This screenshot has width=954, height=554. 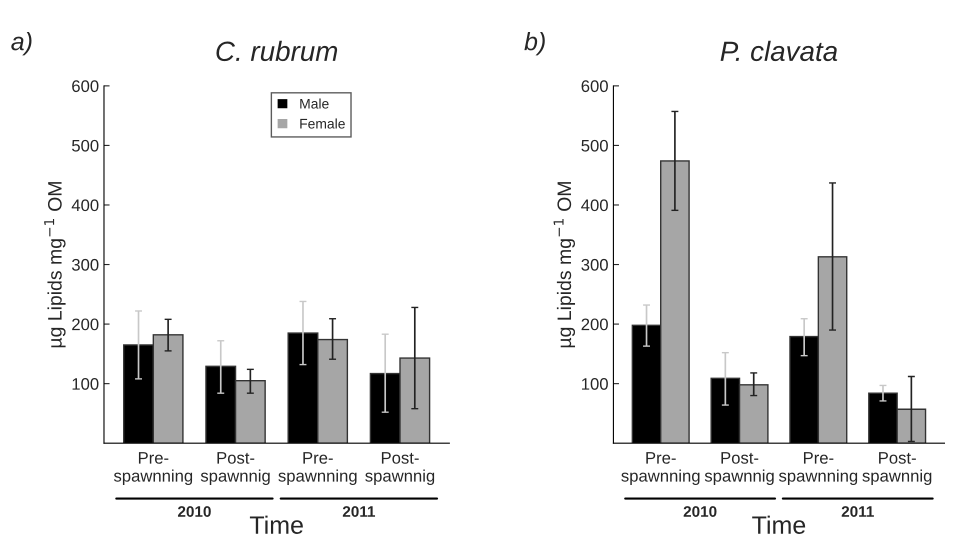 I want to click on chart-title: C. rubrum, so click(x=277, y=51).